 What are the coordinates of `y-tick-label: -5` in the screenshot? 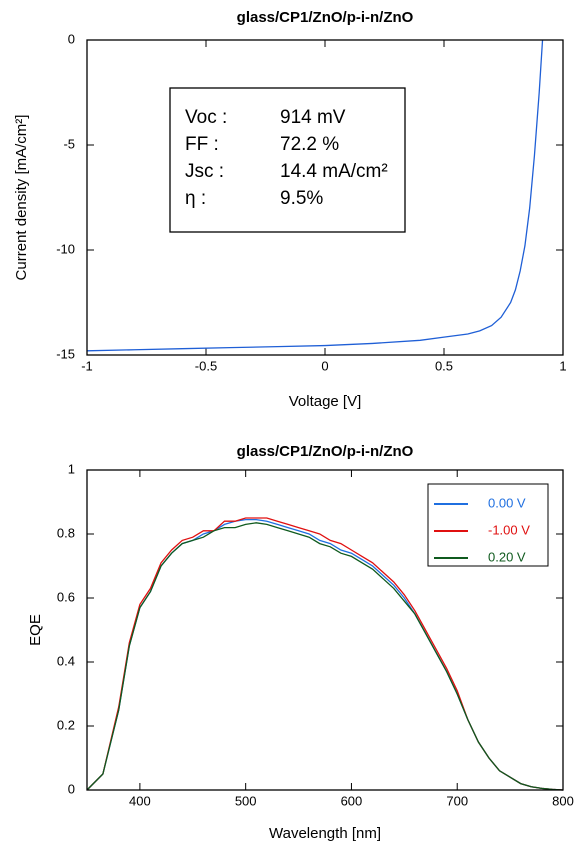 It's located at (69, 143).